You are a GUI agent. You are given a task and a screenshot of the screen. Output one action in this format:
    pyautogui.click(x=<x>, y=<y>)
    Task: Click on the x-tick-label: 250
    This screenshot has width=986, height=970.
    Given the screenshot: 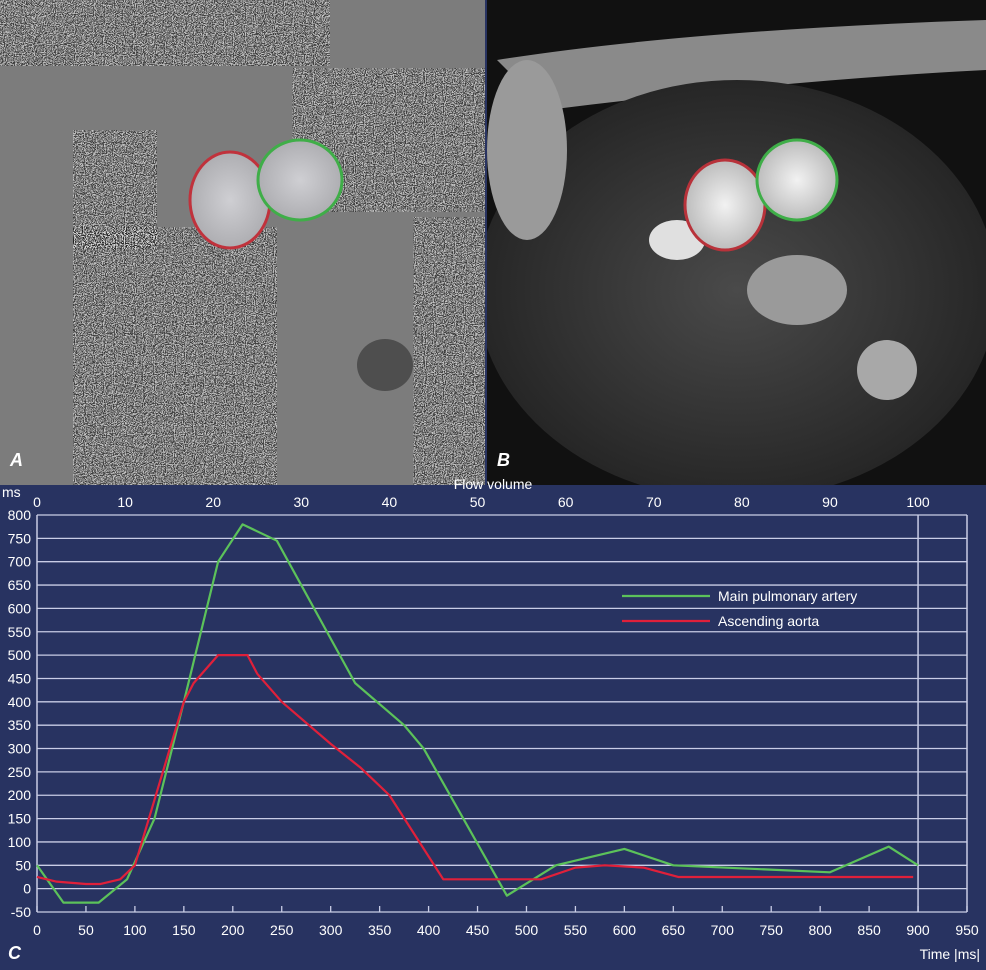 What is the action you would take?
    pyautogui.click(x=282, y=930)
    